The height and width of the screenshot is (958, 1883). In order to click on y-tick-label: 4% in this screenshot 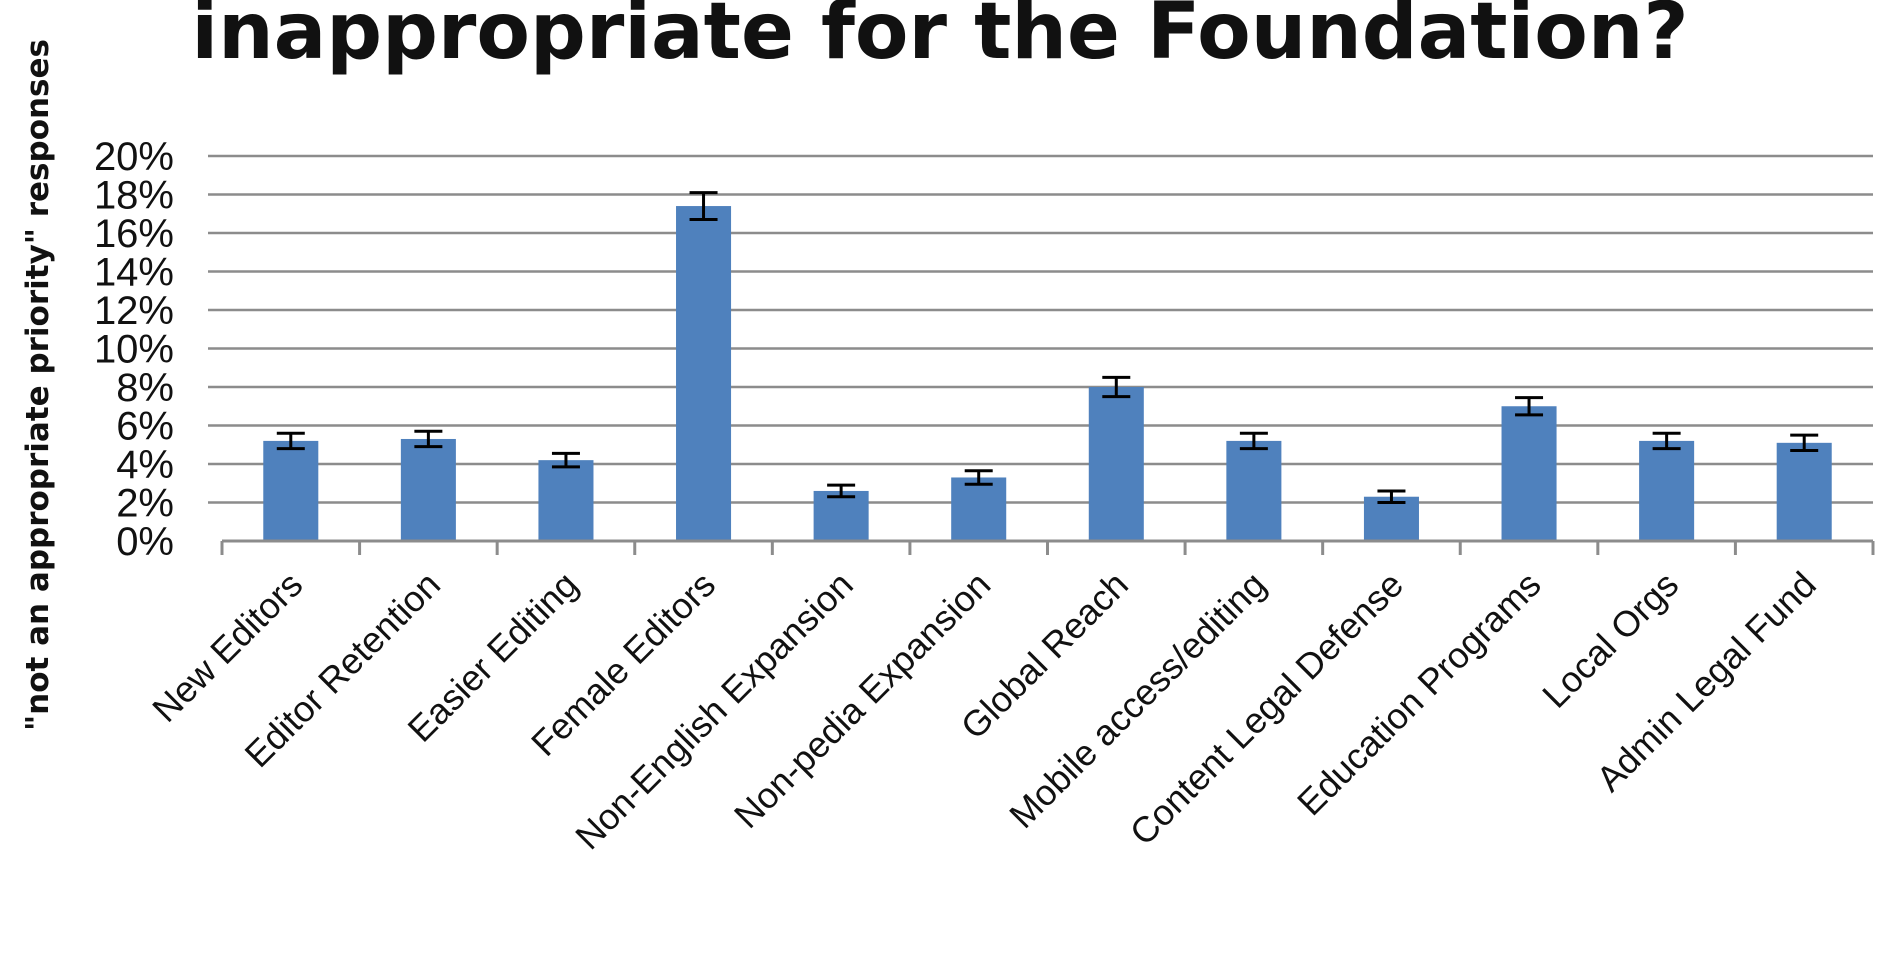, I will do `click(145, 465)`.